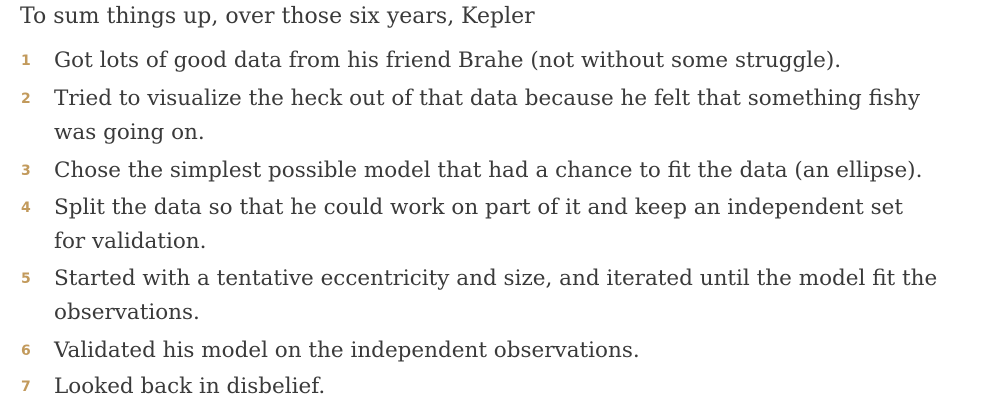  What do you see at coordinates (26, 171) in the screenshot?
I see `list-item-number: 3` at bounding box center [26, 171].